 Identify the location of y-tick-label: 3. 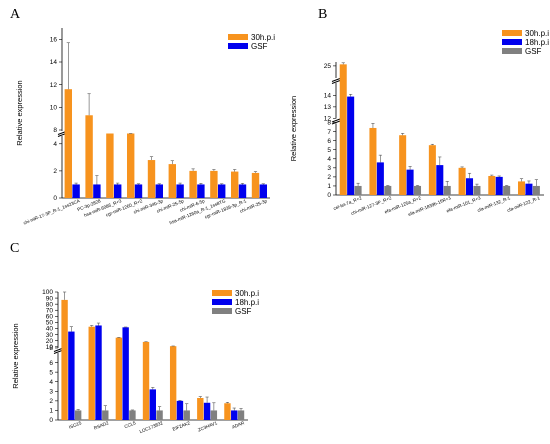
(51, 391).